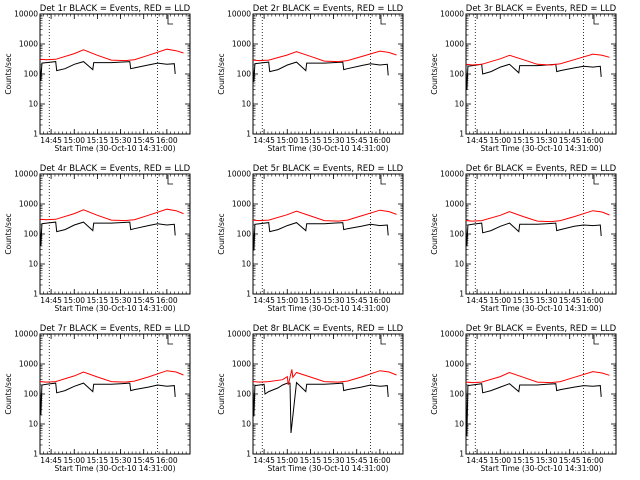  I want to click on chart-title: Det 7r BLACK = Events, RED = LLD, so click(115, 329).